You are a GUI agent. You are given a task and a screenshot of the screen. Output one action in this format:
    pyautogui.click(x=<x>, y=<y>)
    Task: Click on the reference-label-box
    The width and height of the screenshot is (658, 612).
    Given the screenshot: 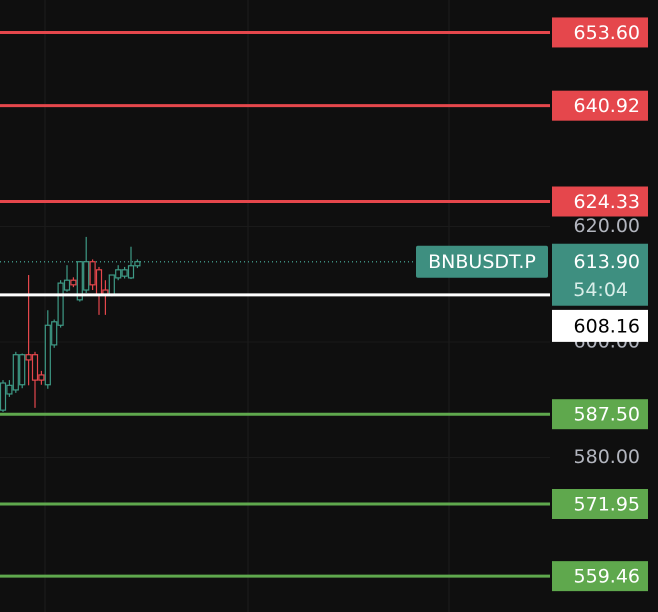 What is the action you would take?
    pyautogui.click(x=600, y=325)
    